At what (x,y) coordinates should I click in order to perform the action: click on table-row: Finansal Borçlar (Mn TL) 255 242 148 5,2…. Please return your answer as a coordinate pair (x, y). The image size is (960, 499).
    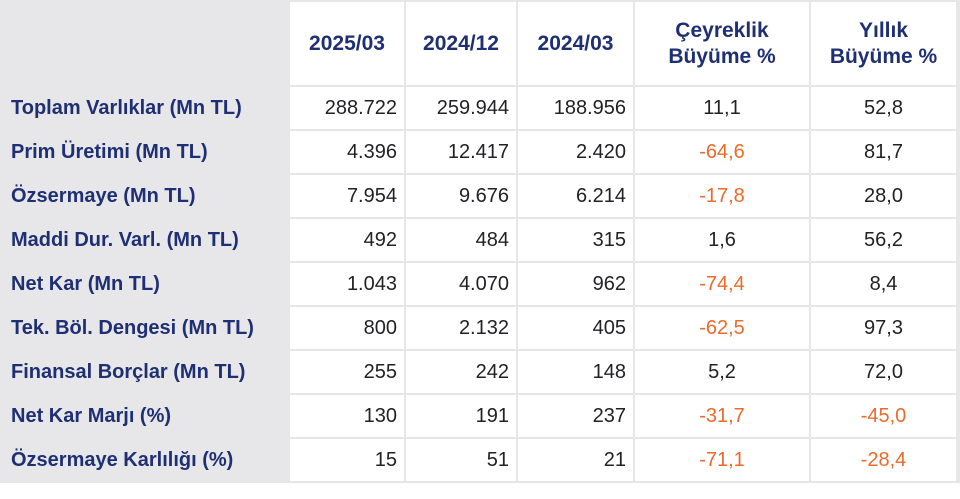
    Looking at the image, I should click on (479, 372).